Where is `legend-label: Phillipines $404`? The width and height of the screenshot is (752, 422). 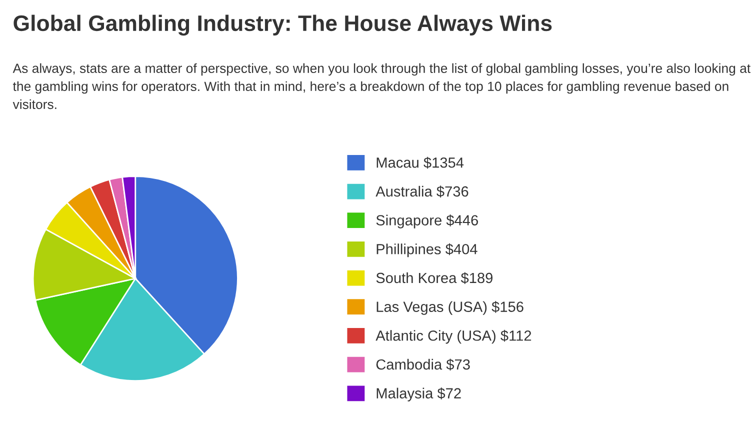 legend-label: Phillipines $404 is located at coordinates (427, 250).